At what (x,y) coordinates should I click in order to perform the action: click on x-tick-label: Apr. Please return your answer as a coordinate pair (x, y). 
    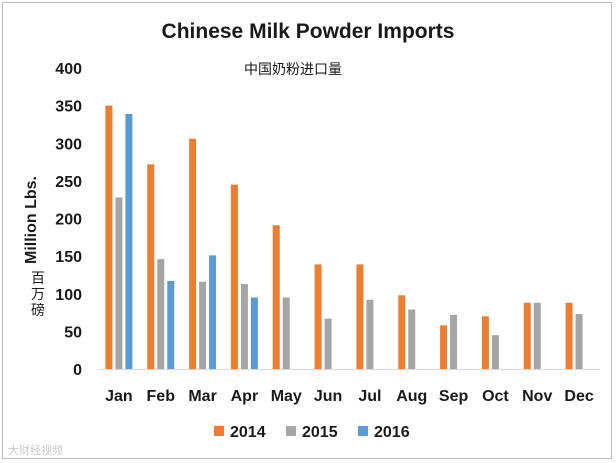
    Looking at the image, I should click on (245, 396).